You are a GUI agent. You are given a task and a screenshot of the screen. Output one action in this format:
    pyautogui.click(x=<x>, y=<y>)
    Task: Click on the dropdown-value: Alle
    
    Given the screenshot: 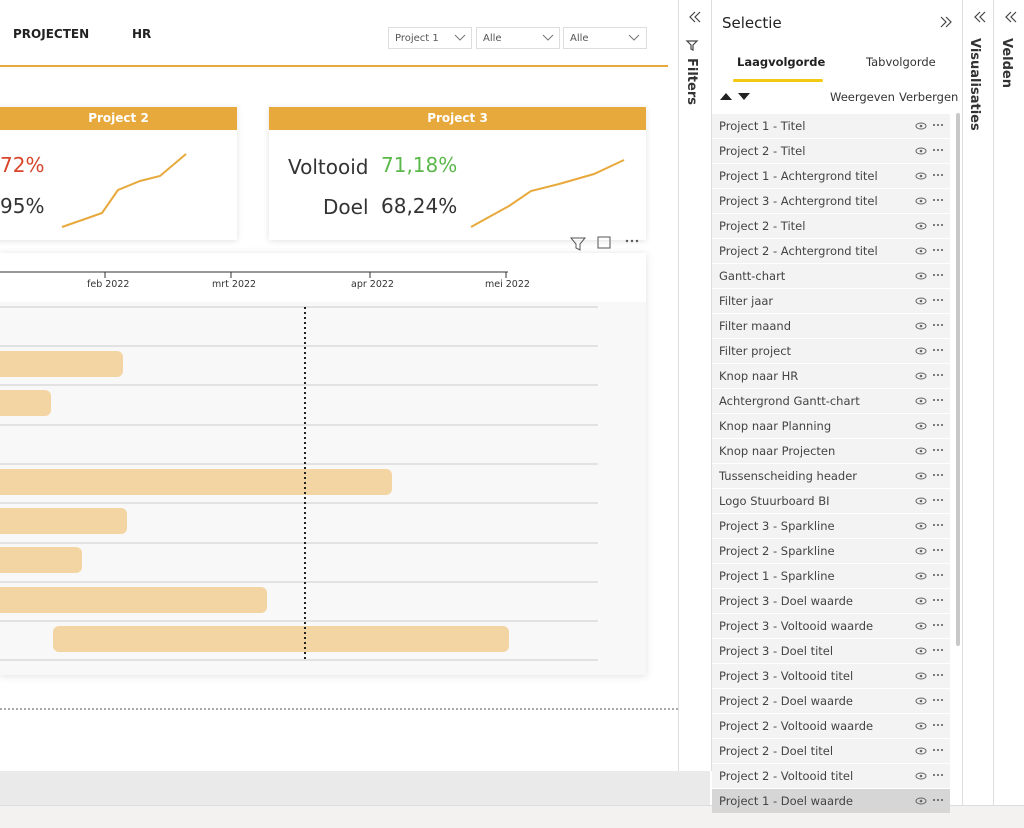 What is the action you would take?
    pyautogui.click(x=579, y=38)
    